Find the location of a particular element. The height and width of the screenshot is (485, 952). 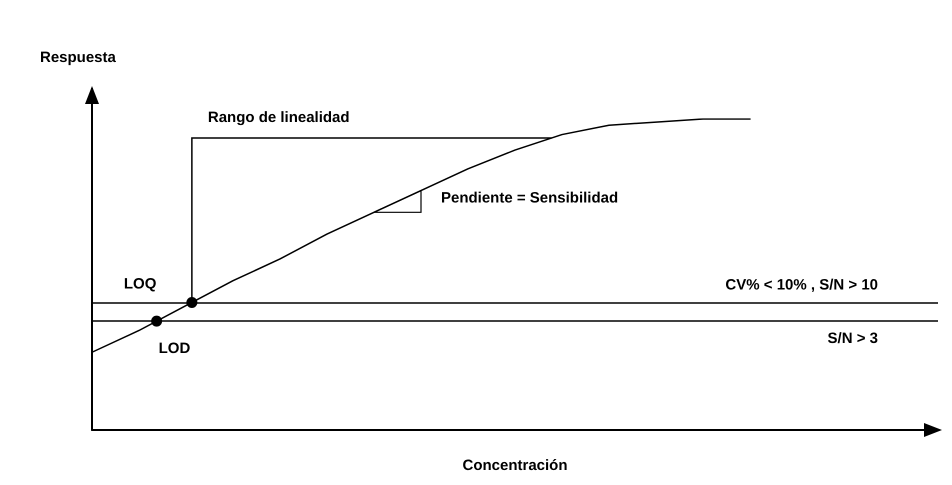

annotation: Pendiente = Sensibilidad is located at coordinates (529, 198).